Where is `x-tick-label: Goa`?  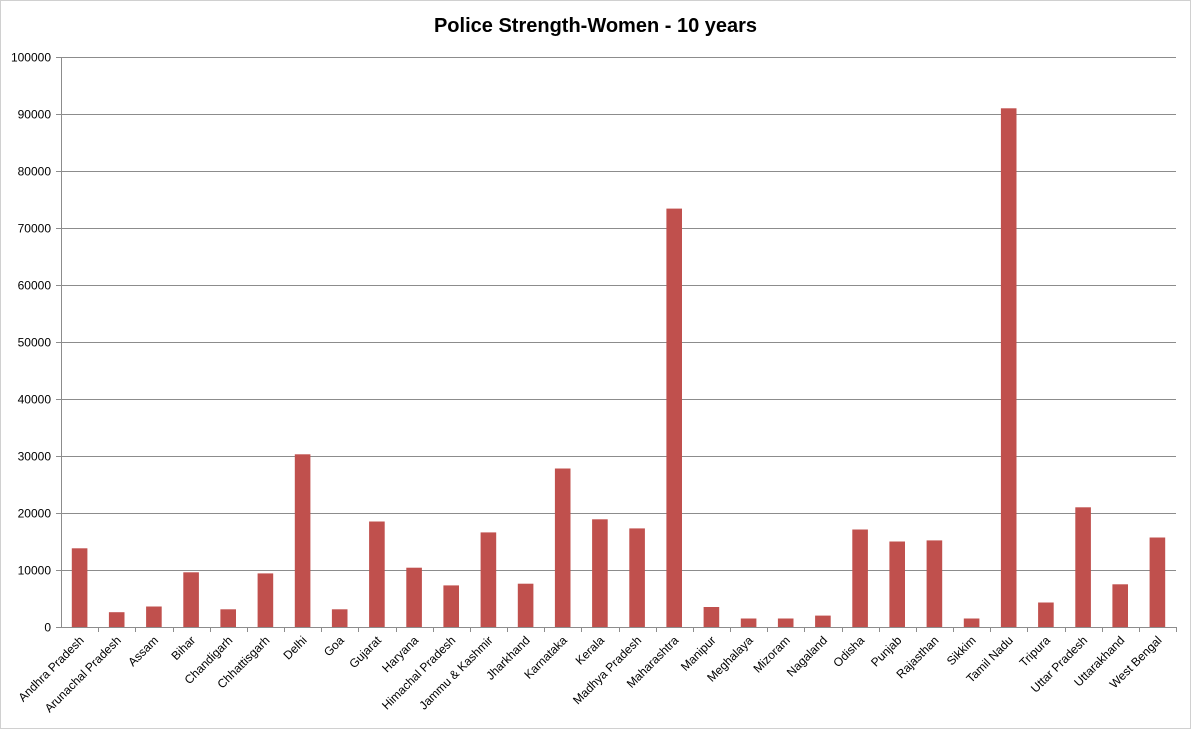
x-tick-label: Goa is located at coordinates (334, 646).